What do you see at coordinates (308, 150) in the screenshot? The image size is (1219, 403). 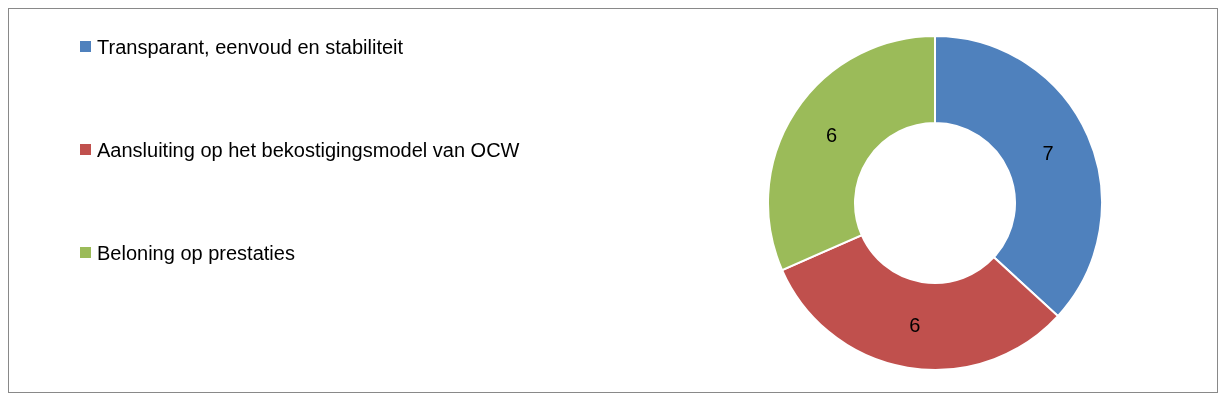 I see `legend-label: Aansluiting op het bekostigingsmodel van OCW` at bounding box center [308, 150].